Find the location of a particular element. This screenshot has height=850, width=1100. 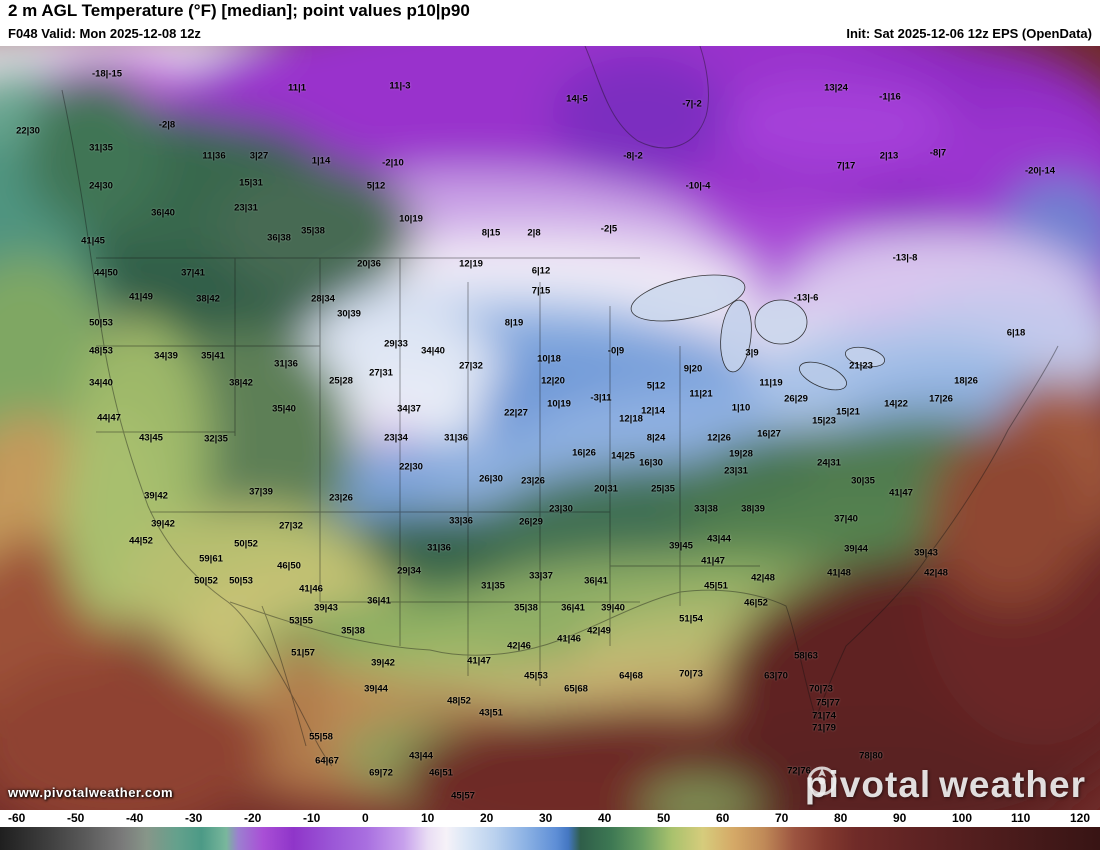

point-value: 11|1 is located at coordinates (297, 88).